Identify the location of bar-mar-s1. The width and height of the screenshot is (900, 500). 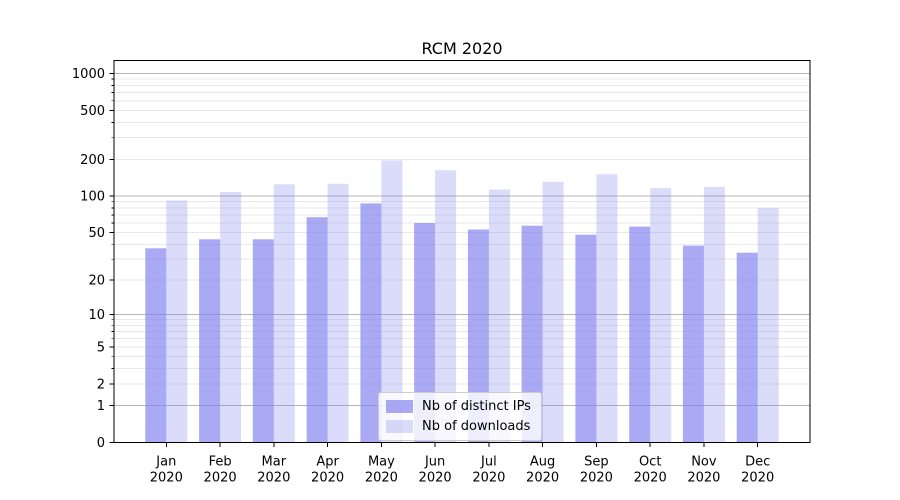
(284, 313).